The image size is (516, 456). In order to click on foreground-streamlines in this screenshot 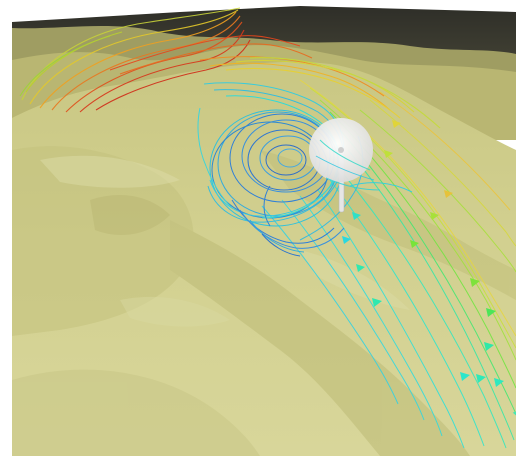, I will do `click(348, 165)`.